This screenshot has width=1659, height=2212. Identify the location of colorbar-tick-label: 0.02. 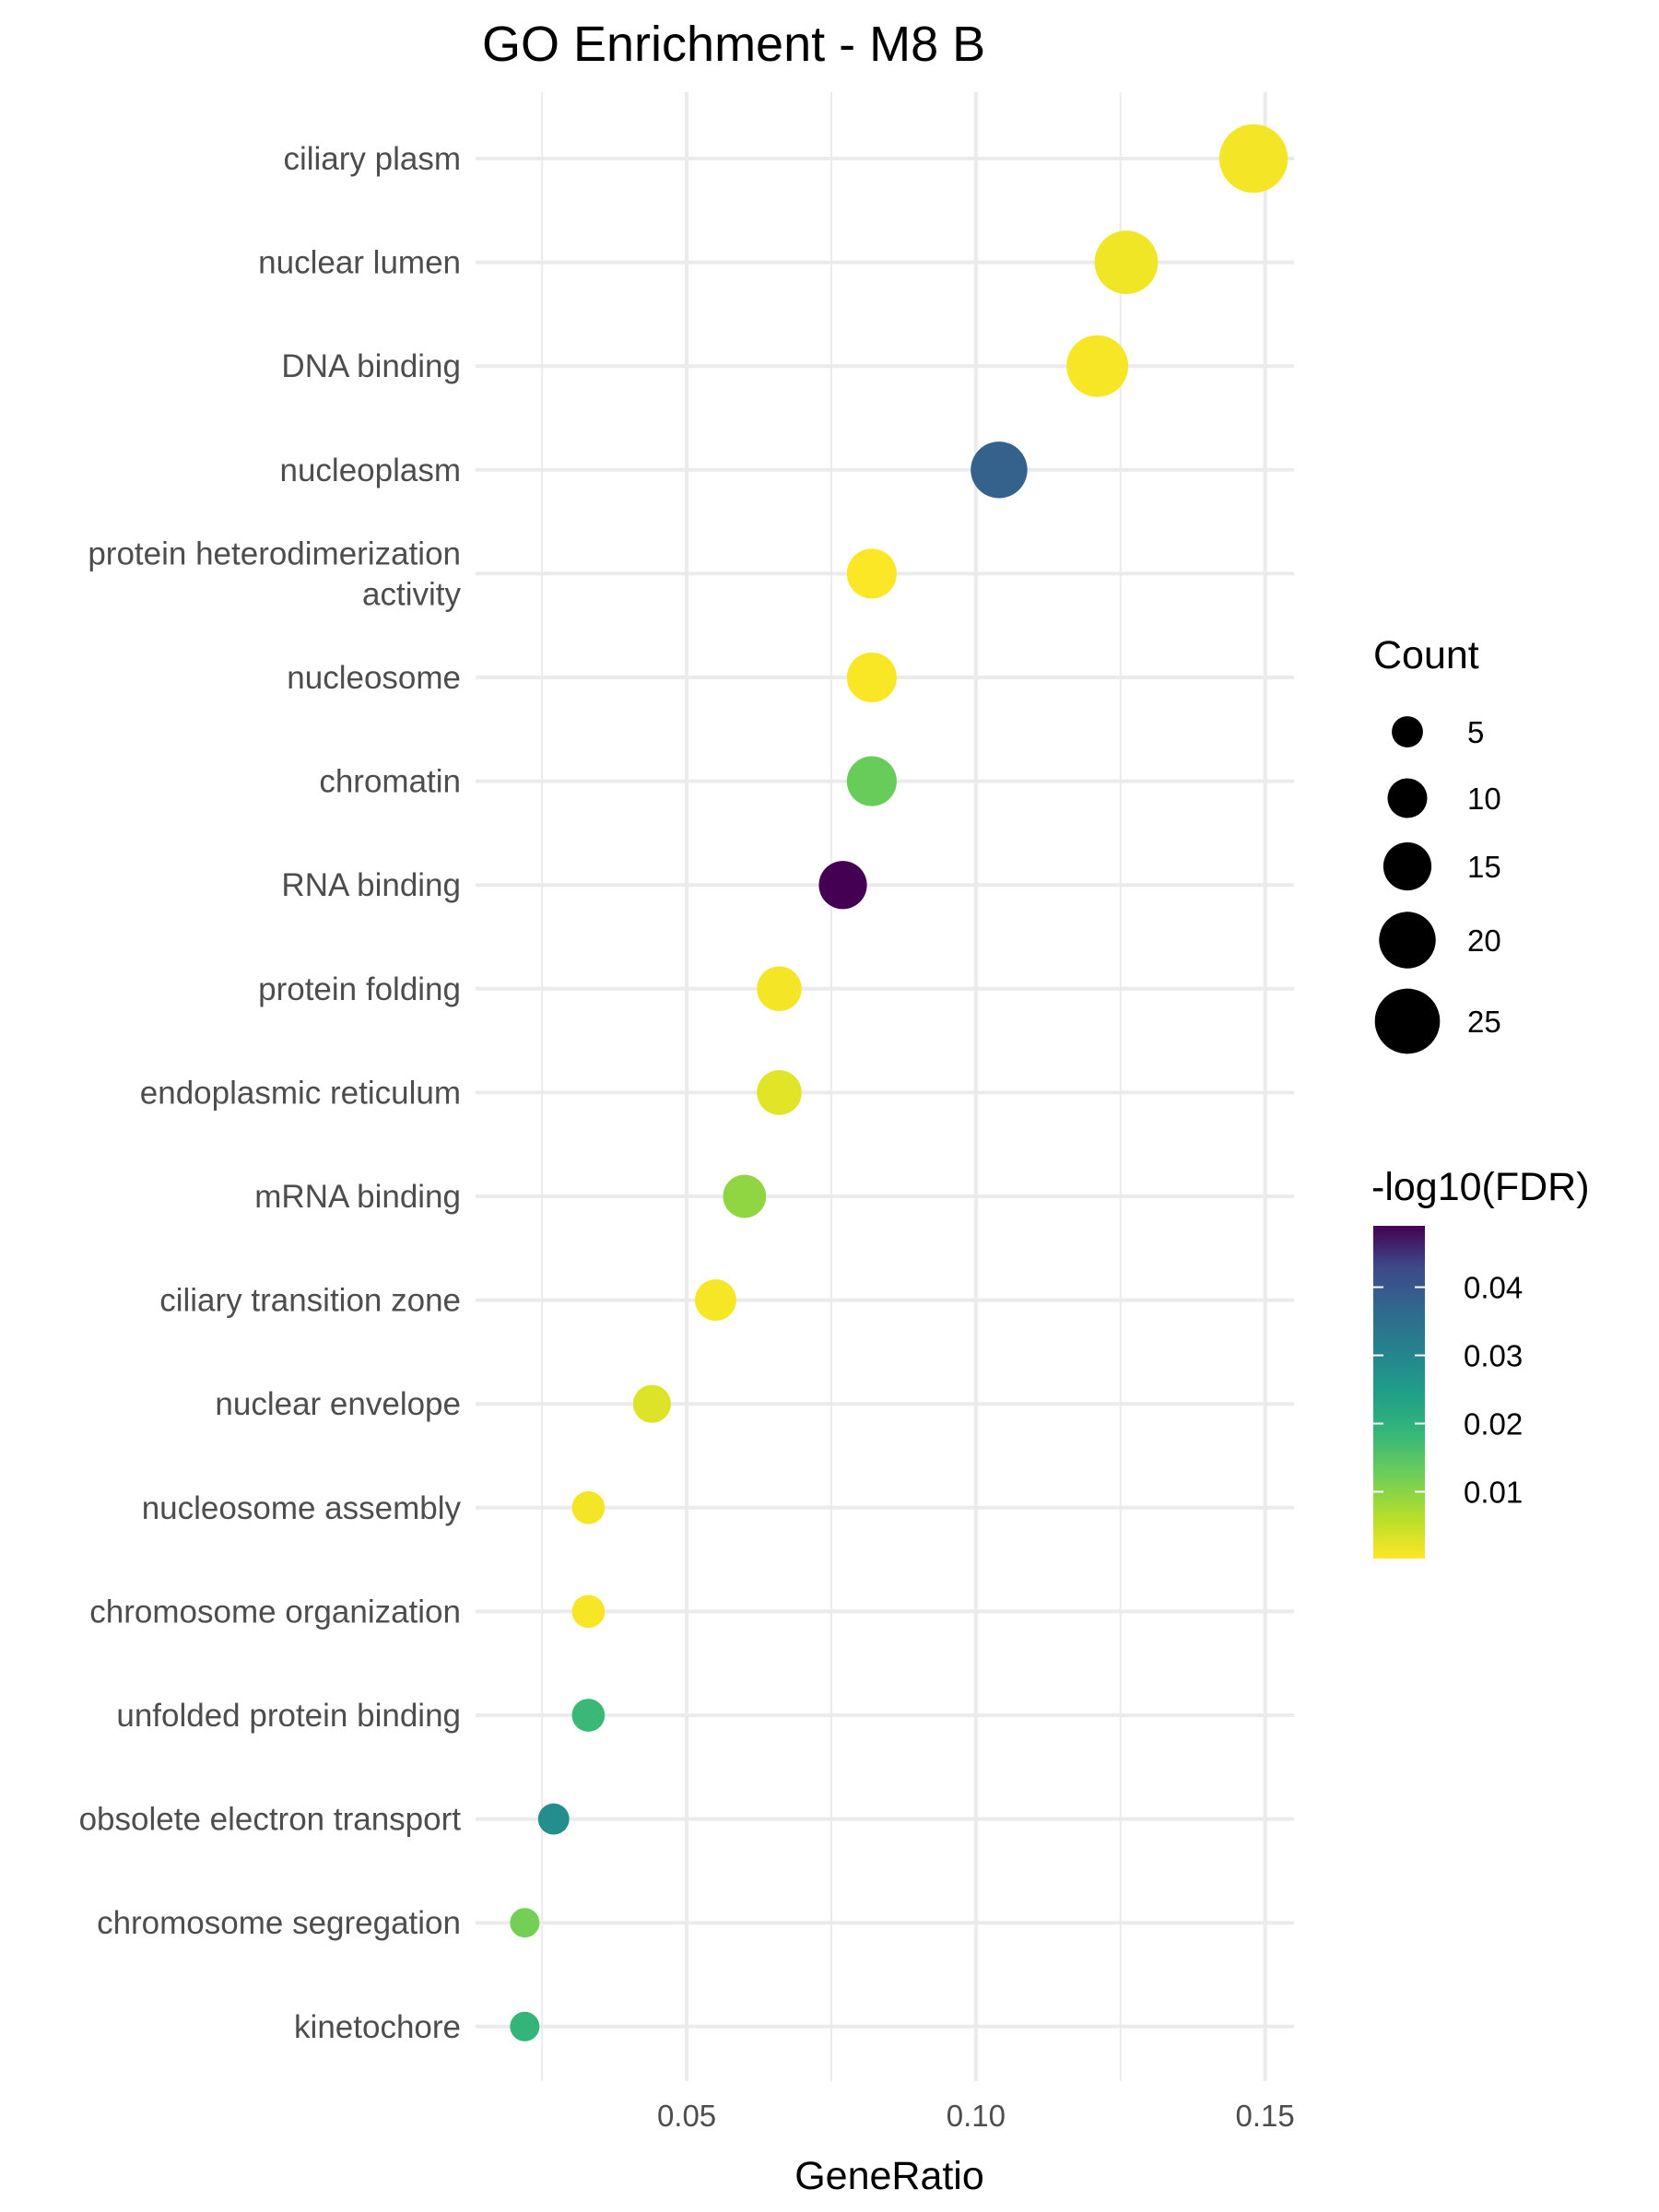
(1493, 1424).